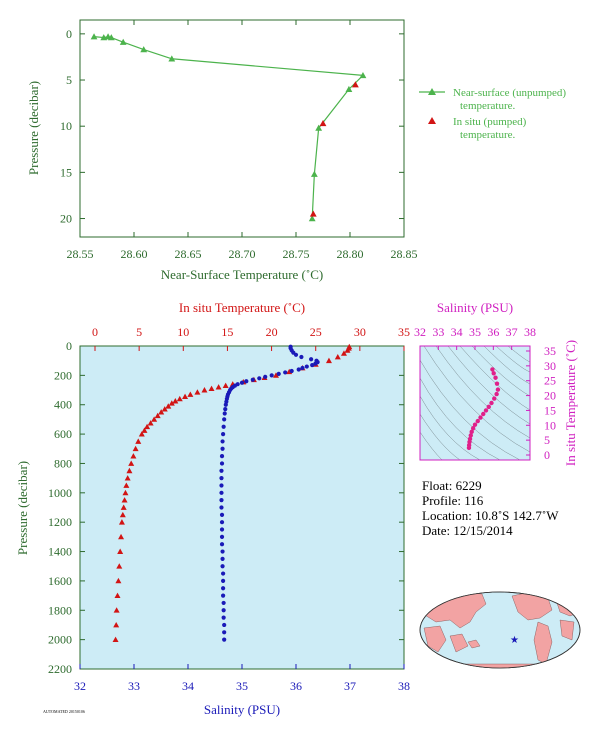 This screenshot has width=601, height=732. Describe the element at coordinates (296, 686) in the screenshot. I see `salinity-tick-label: 36` at that location.